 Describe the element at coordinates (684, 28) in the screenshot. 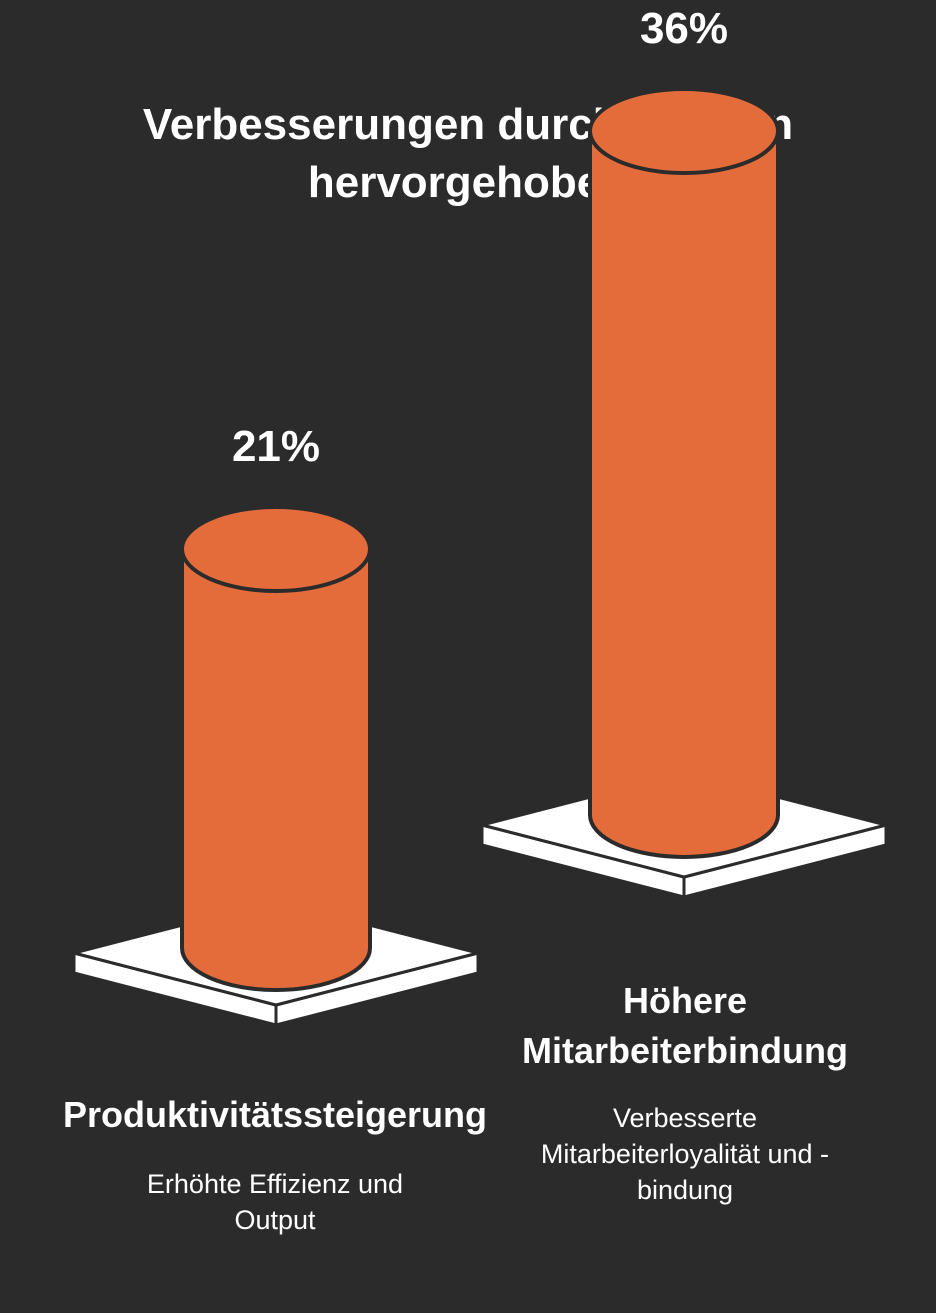

I see `value-label-2: 36%` at that location.